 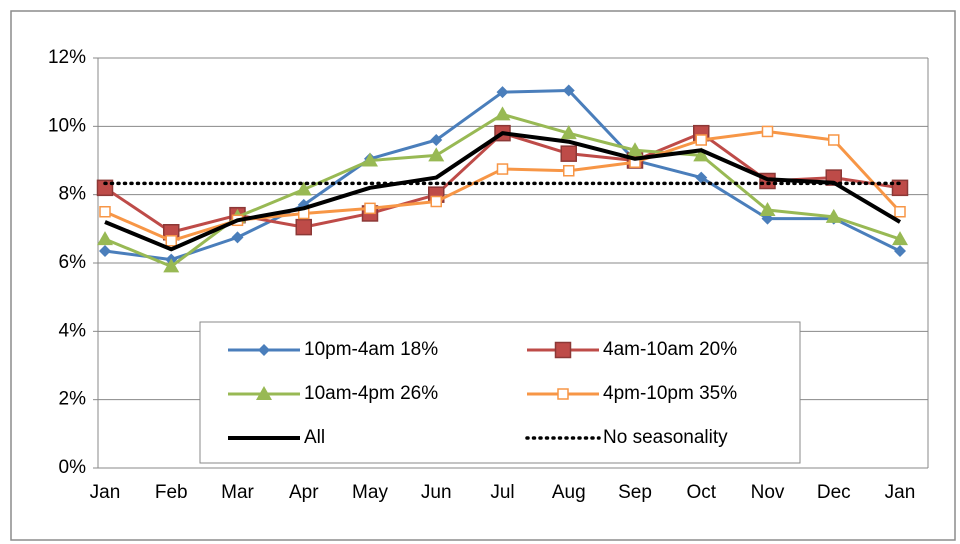 What do you see at coordinates (569, 492) in the screenshot?
I see `x-tick-label: Aug` at bounding box center [569, 492].